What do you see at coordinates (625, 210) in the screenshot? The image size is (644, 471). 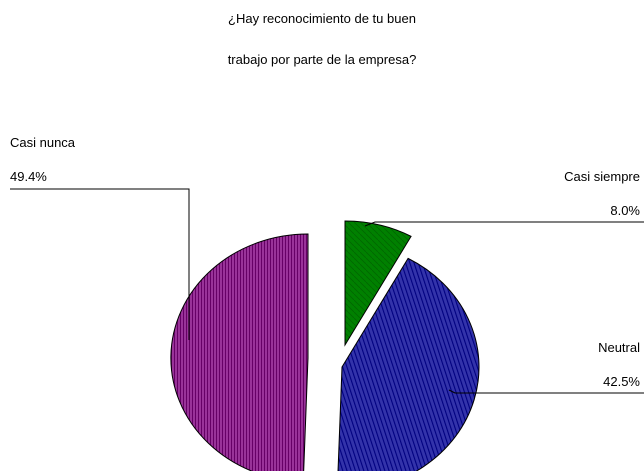 I see `slice-label-casi-siempre: 8.0%` at bounding box center [625, 210].